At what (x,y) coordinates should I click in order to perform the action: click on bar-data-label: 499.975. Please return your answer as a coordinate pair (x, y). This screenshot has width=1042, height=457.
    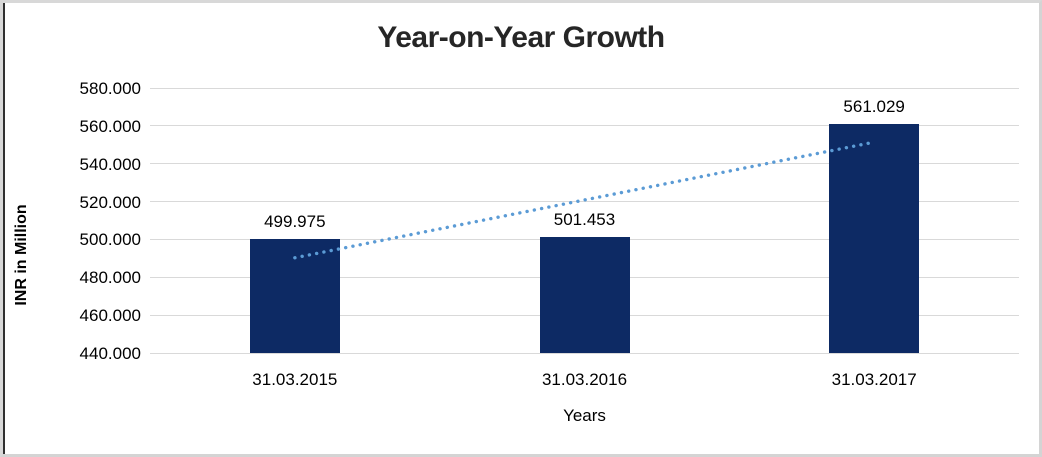
    Looking at the image, I should click on (295, 222).